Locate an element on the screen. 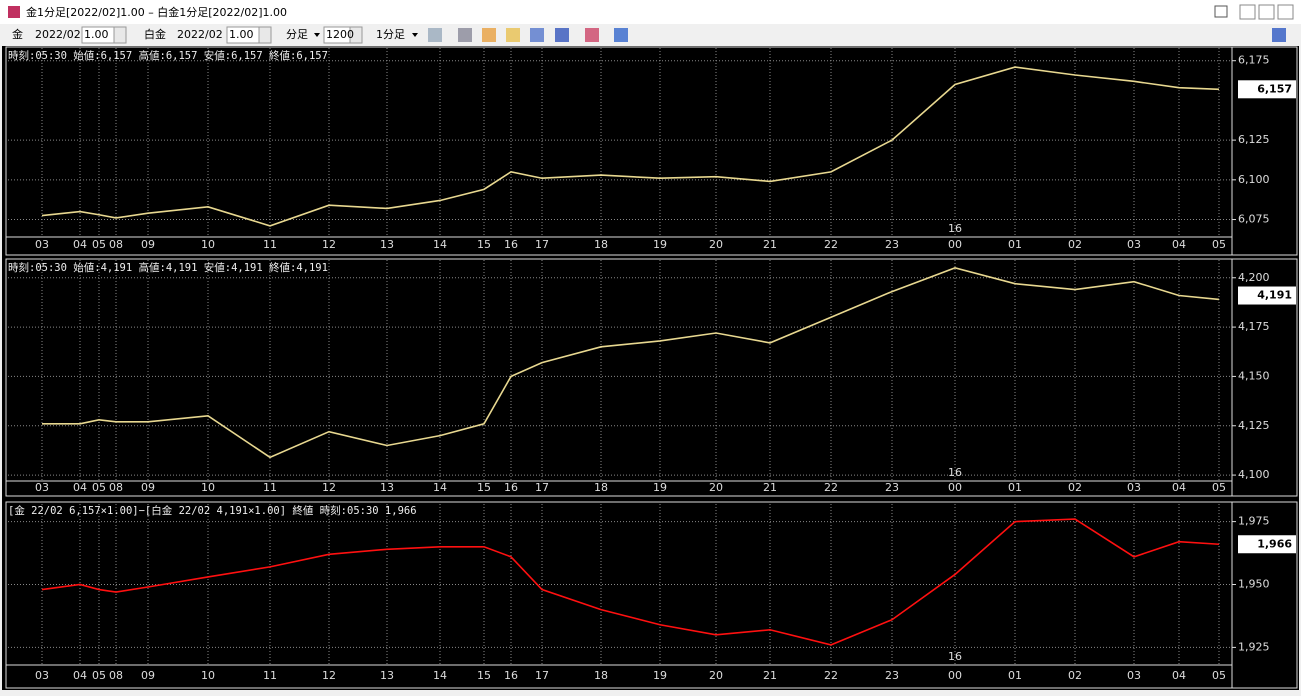  close-button is located at coordinates (1285, 12).